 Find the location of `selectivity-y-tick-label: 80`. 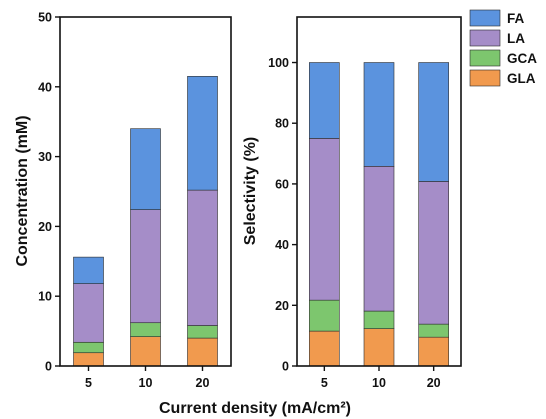

selectivity-y-tick-label: 80 is located at coordinates (282, 124).